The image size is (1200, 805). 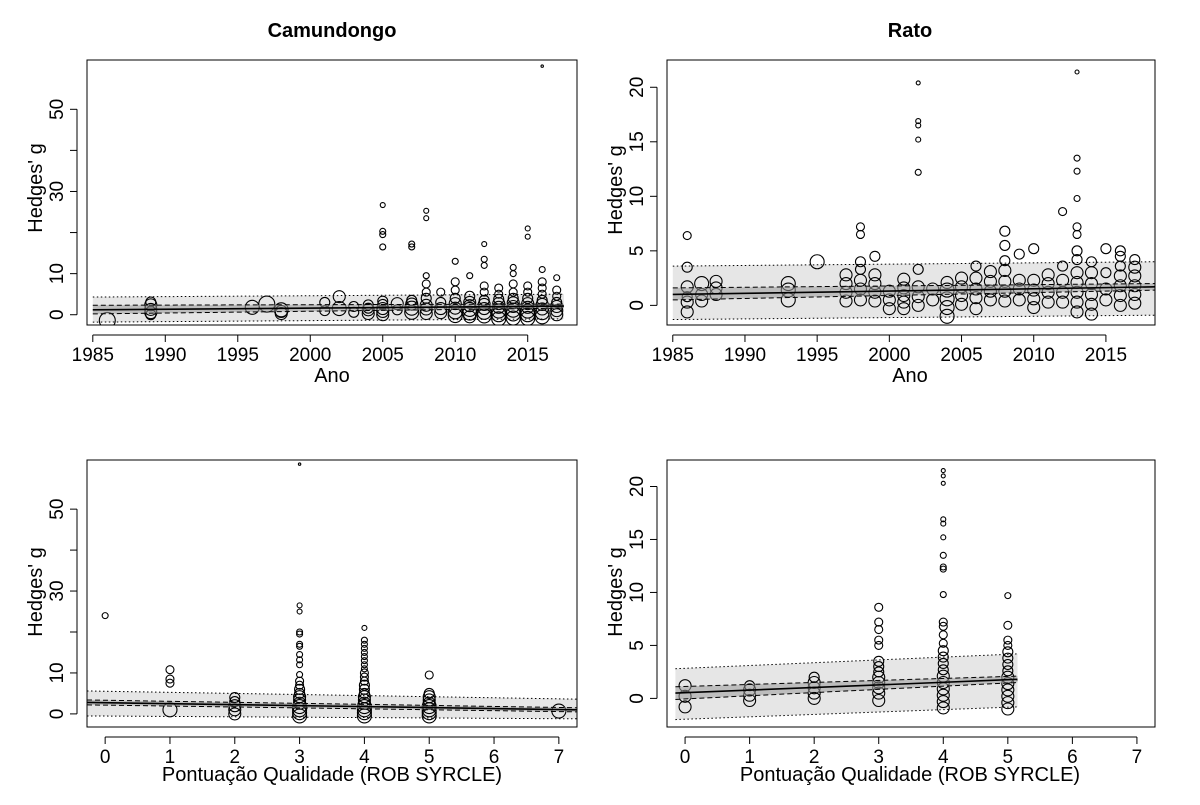 I want to click on x-axis-label-top-left: Ano, so click(x=332, y=376).